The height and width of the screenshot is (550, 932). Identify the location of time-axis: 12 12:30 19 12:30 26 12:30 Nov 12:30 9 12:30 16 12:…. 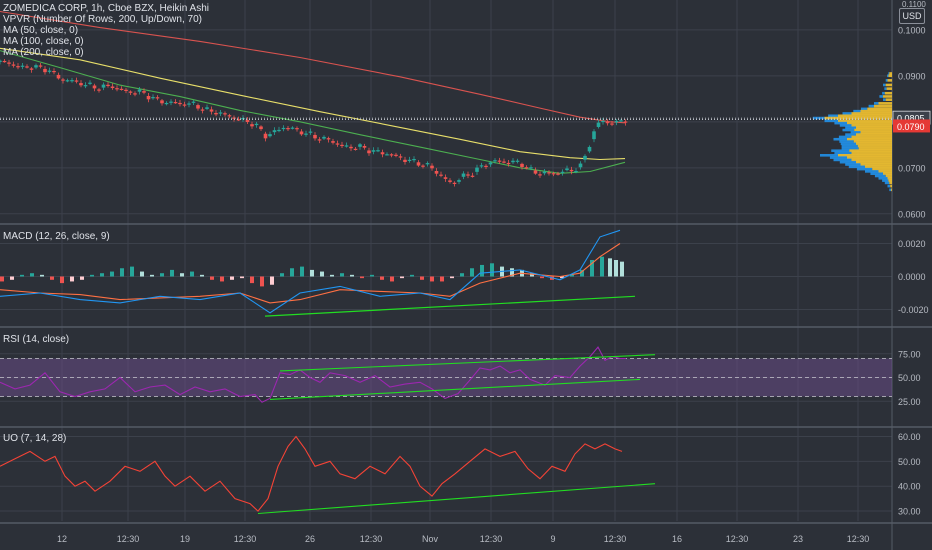
(463, 539).